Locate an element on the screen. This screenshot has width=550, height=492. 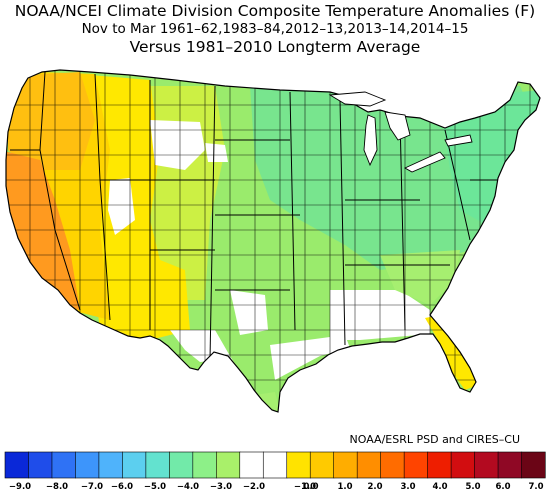
lake-michigan is located at coordinates (370, 140).